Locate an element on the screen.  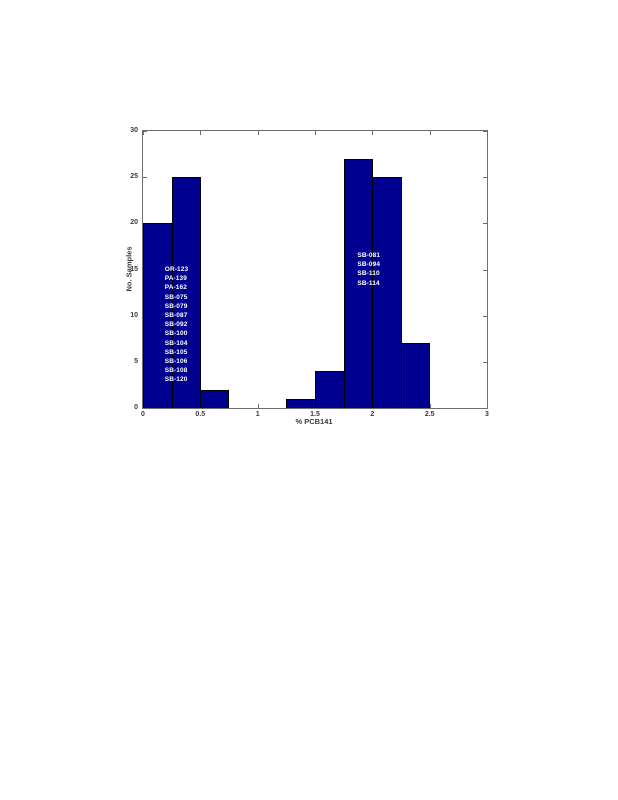
sample-id-label: SB-081 is located at coordinates (369, 255).